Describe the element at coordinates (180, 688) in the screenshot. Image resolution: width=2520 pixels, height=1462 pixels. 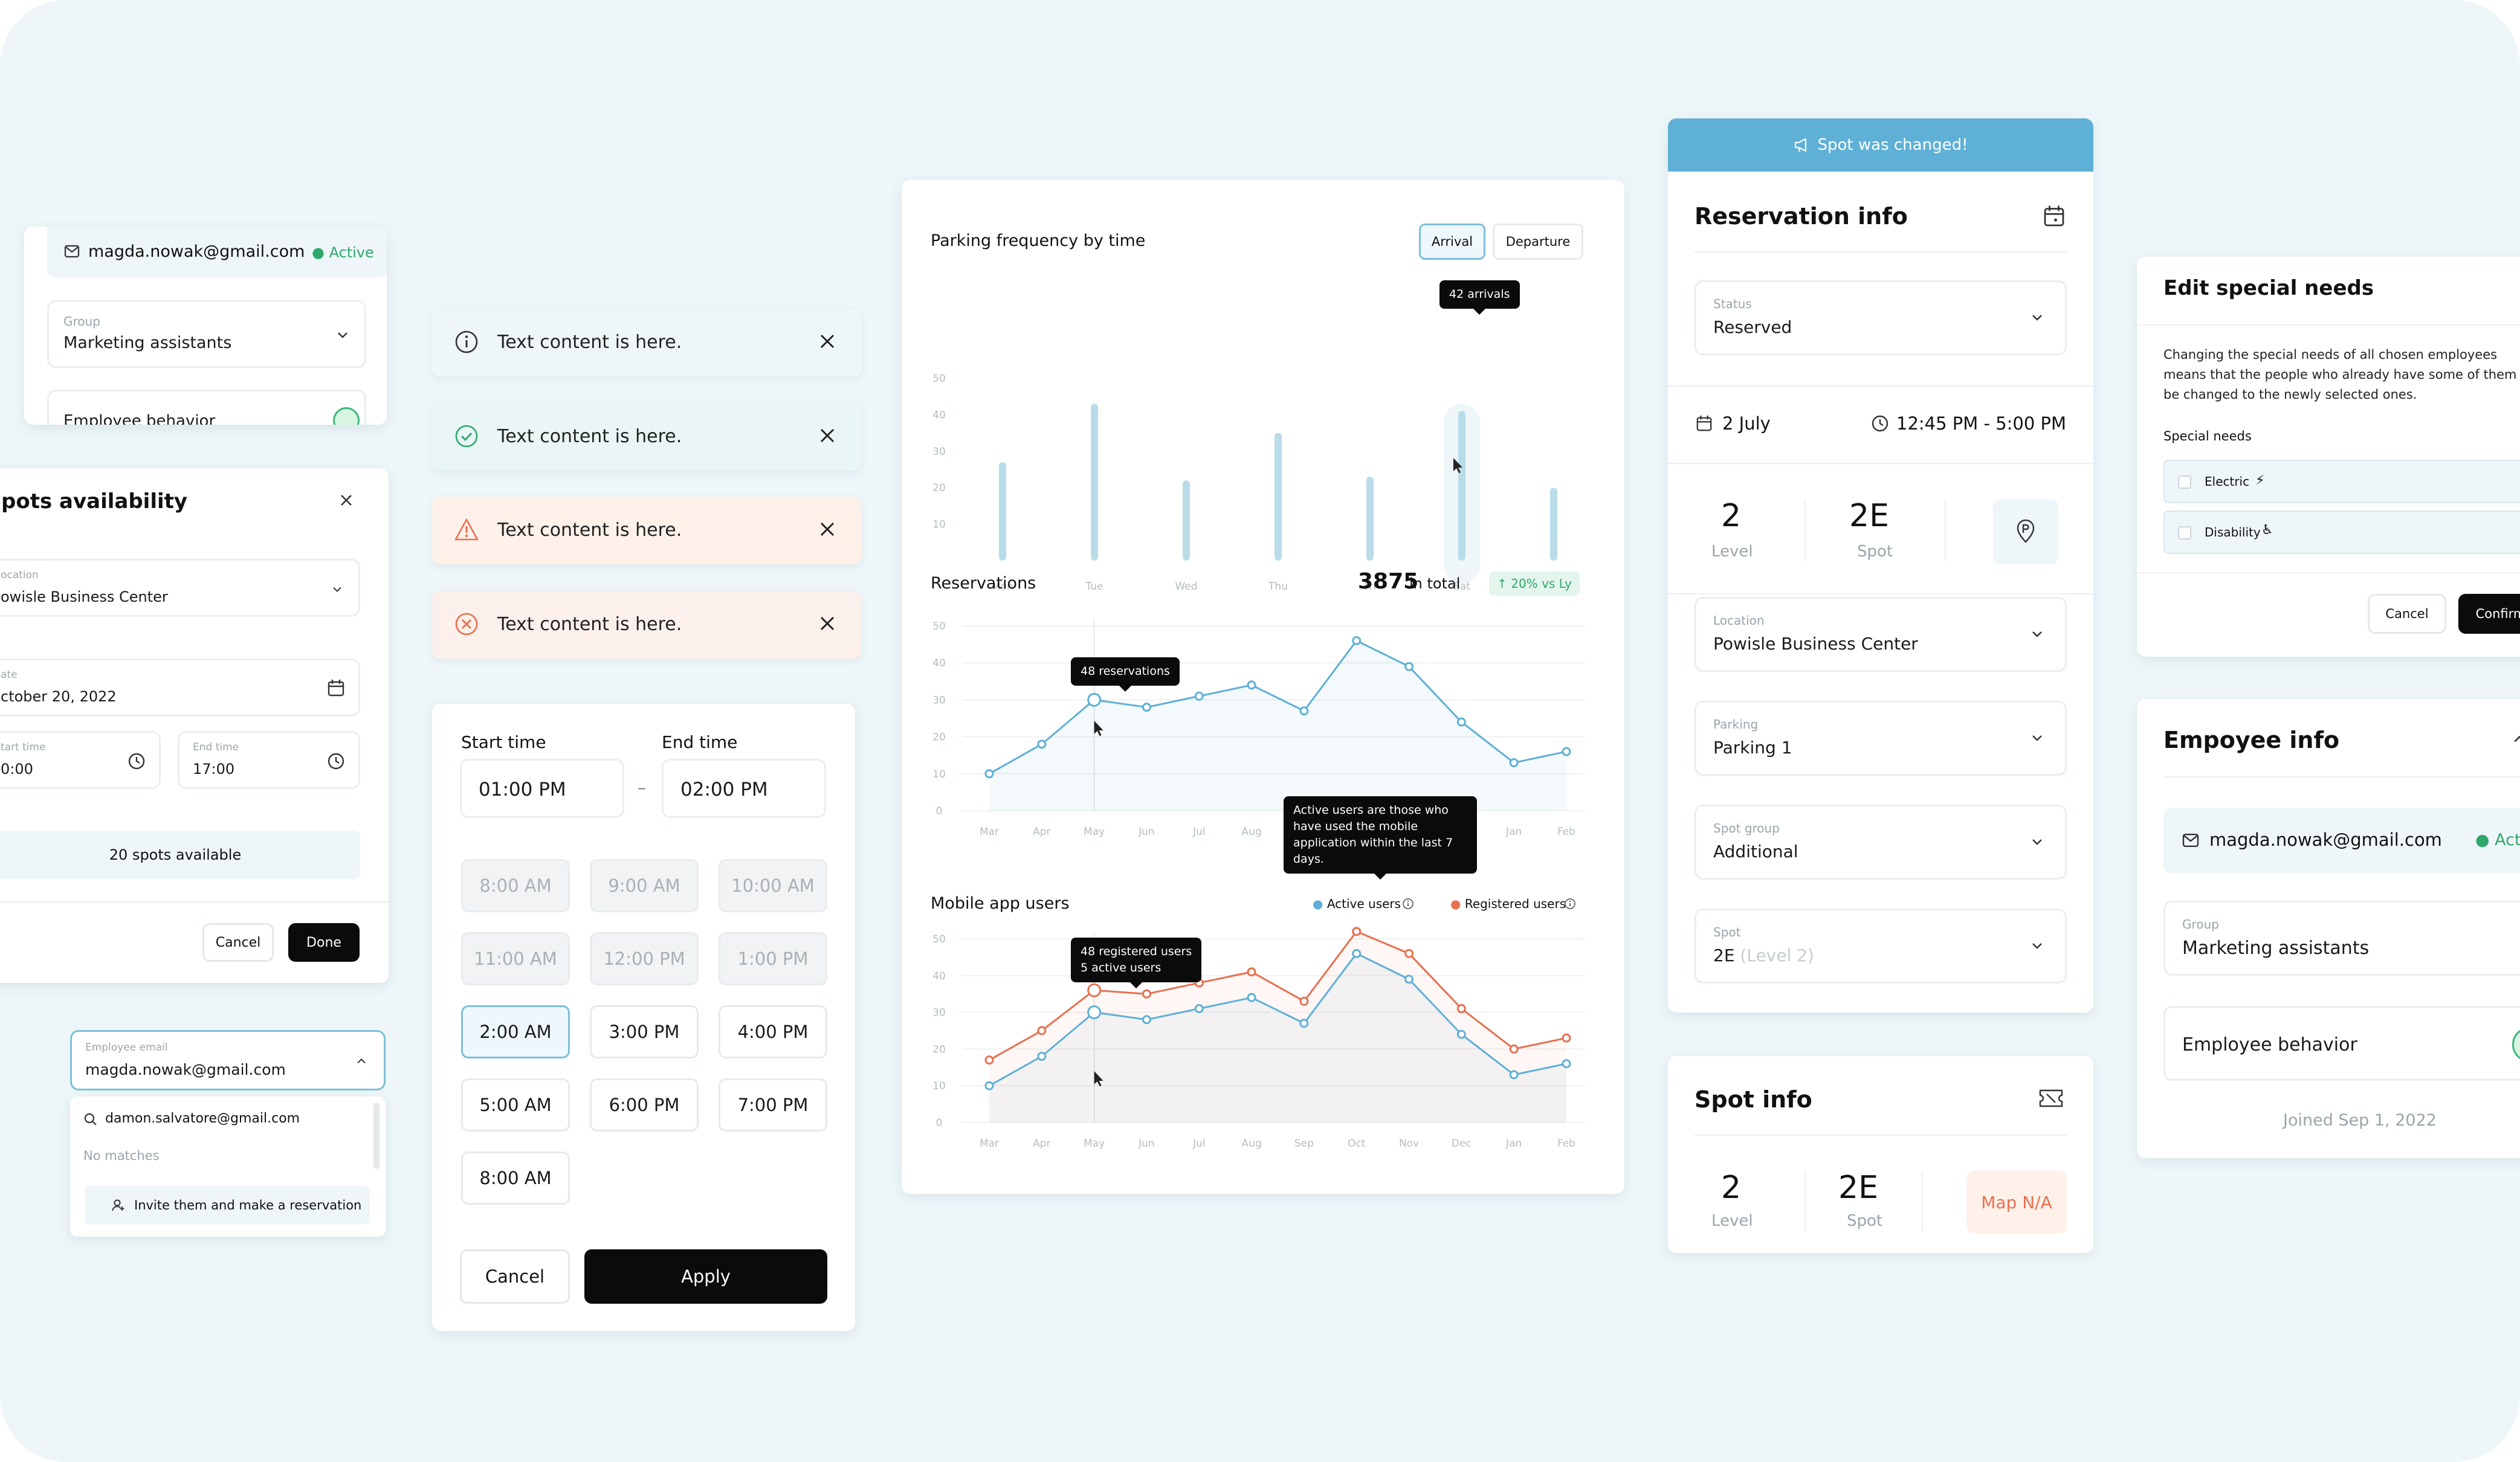
I see `date-field: ate ctober 20, 2022` at that location.